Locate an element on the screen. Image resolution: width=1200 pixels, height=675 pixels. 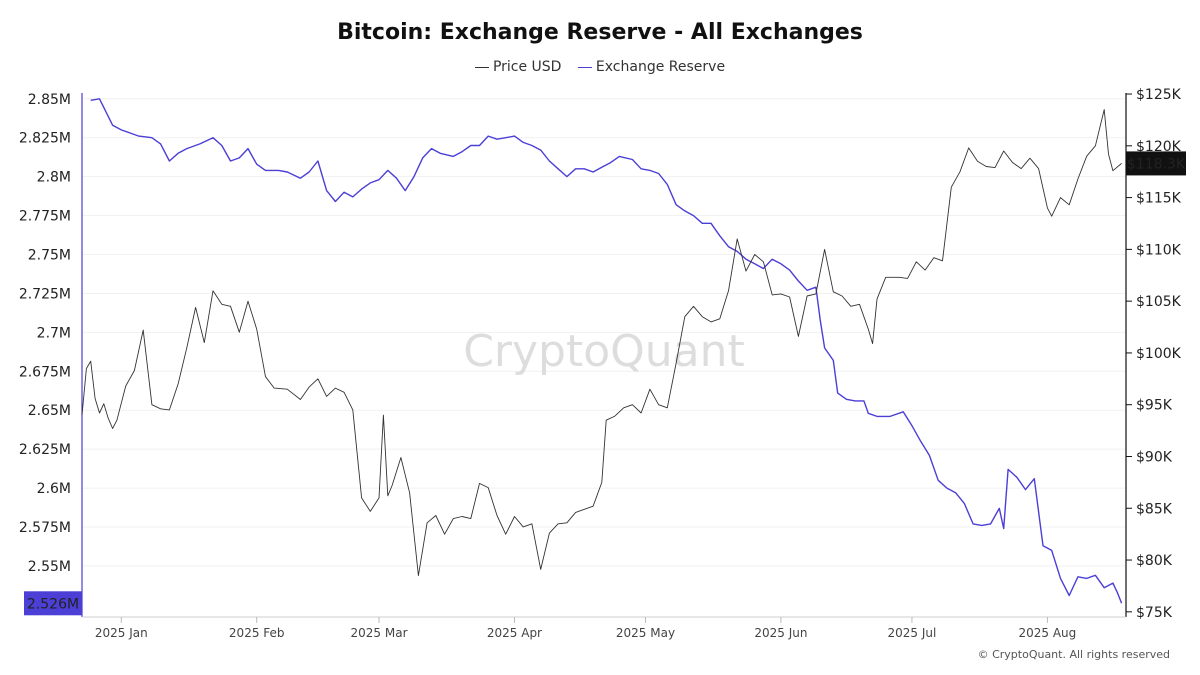
x-tick-label-4: 2025 May is located at coordinates (645, 633).